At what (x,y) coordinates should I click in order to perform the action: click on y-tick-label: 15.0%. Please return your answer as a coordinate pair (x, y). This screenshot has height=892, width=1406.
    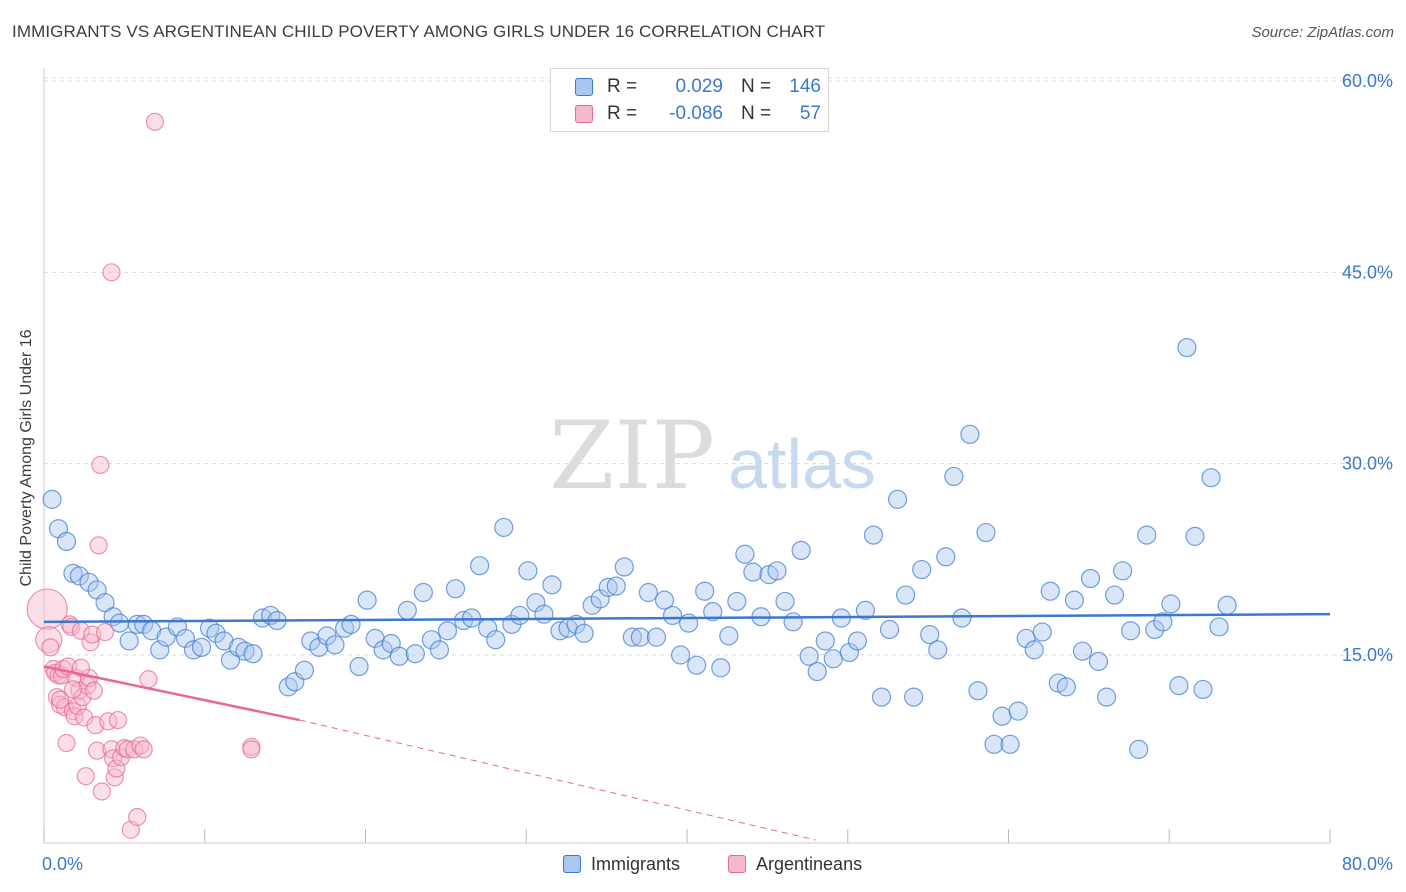
    Looking at the image, I should click on (1367, 655).